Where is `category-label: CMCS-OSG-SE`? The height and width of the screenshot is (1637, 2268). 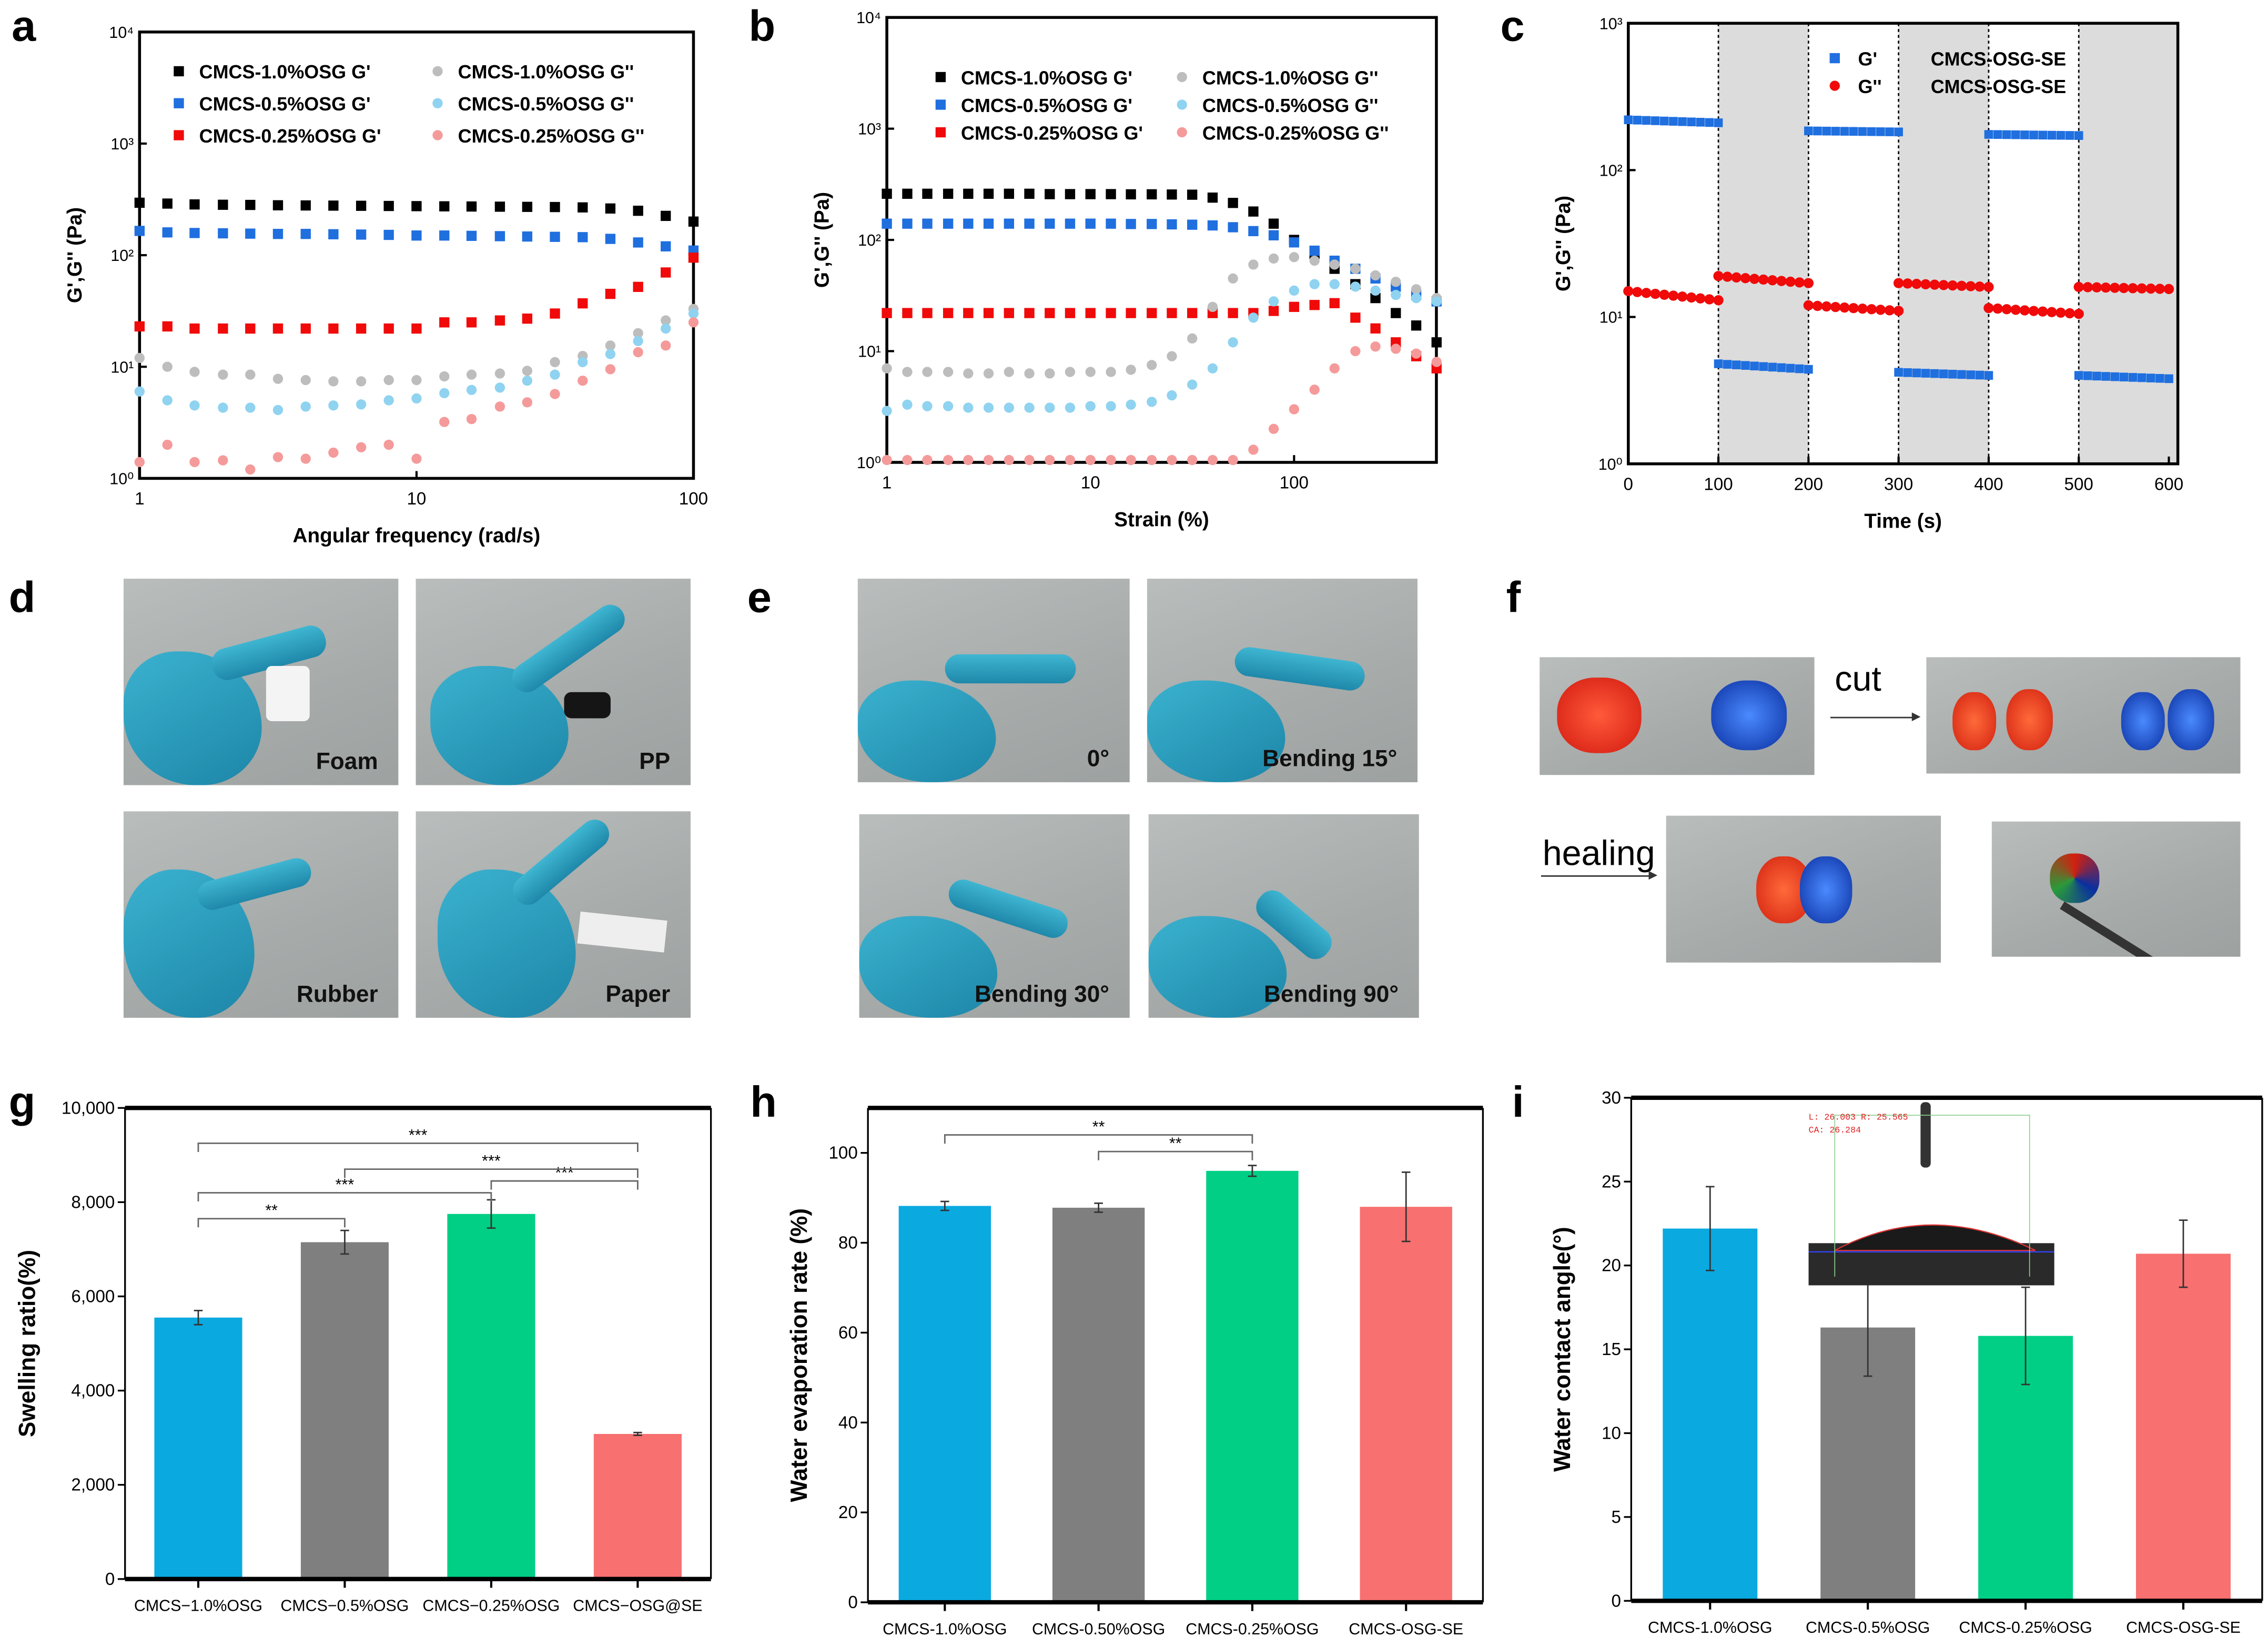 category-label: CMCS-OSG-SE is located at coordinates (2183, 1627).